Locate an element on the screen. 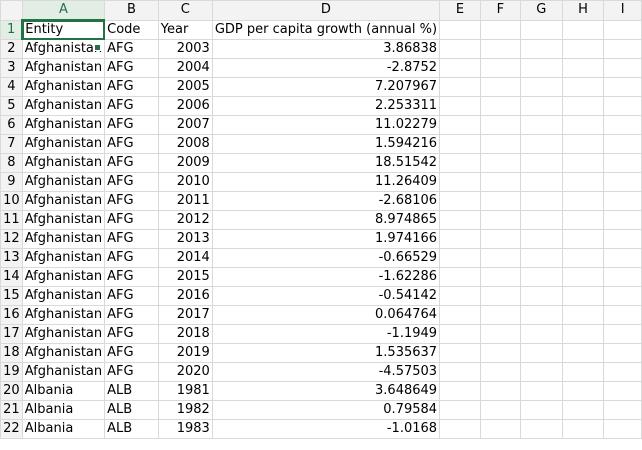 The height and width of the screenshot is (450, 642). cell-b18: AFG is located at coordinates (131, 353).